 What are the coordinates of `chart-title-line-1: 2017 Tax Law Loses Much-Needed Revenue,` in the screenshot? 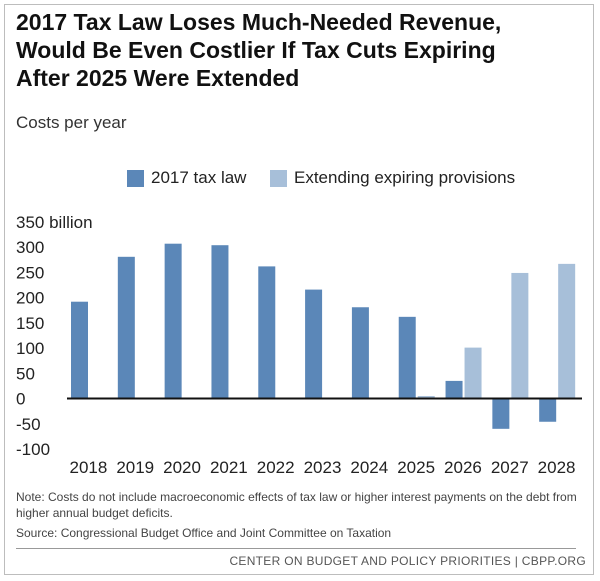 It's located at (259, 22).